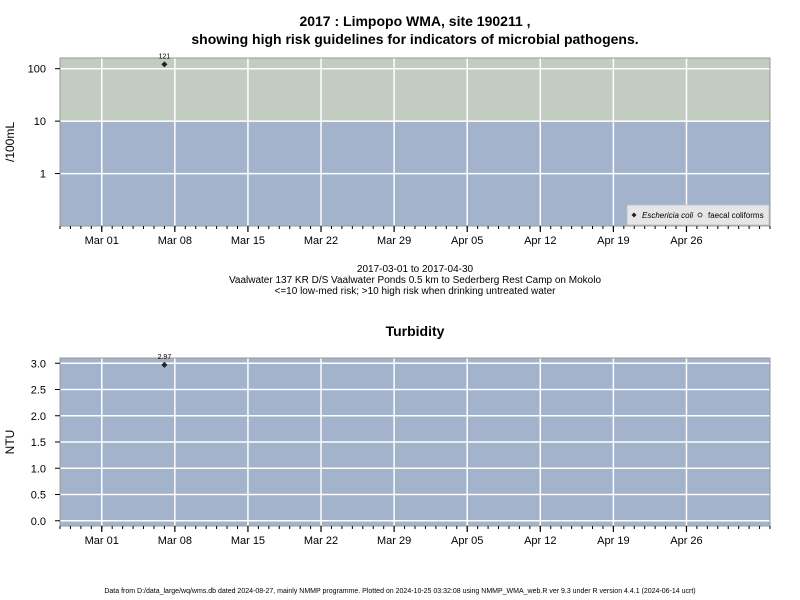  I want to click on y-tick-label: 2.5, so click(38, 391).